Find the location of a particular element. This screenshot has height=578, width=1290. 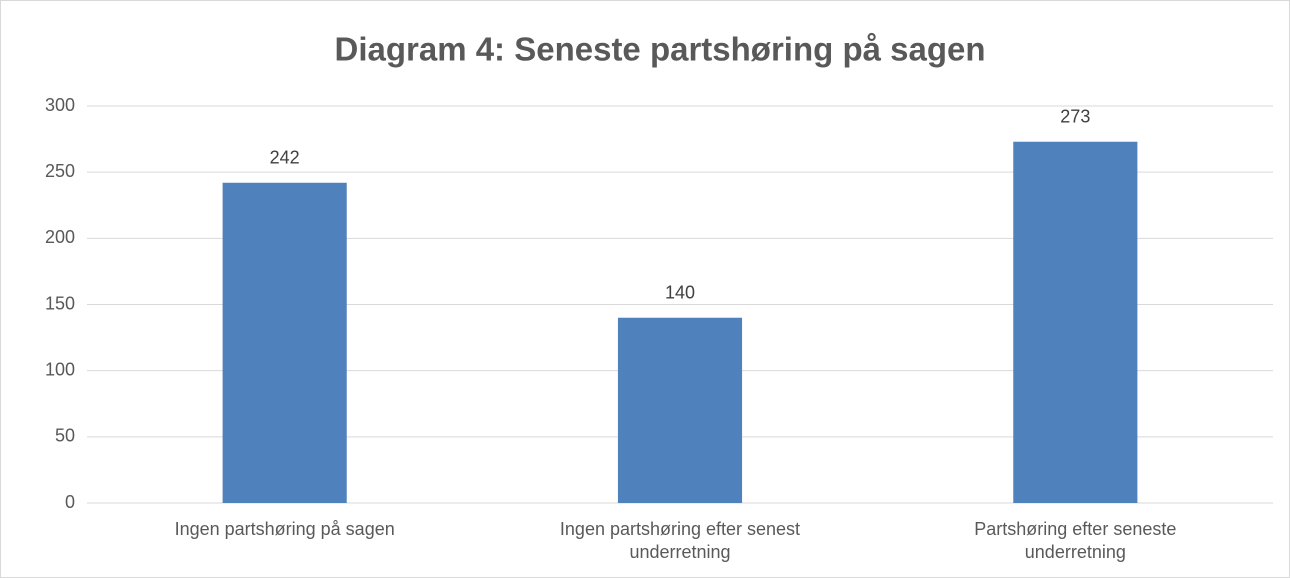

chart-title: Diagram 4: Seneste partshøring på sagen is located at coordinates (659, 49).